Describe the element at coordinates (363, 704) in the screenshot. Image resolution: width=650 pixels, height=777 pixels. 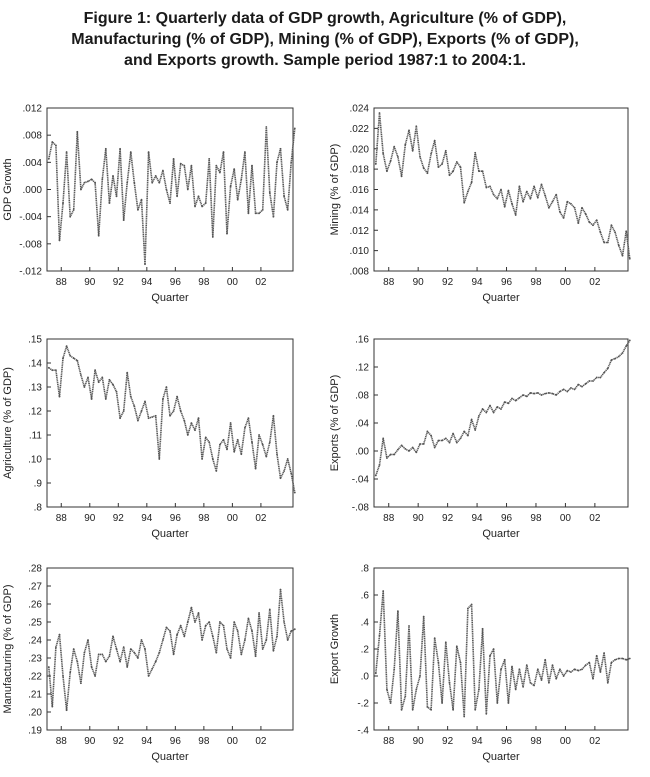
I see `y-tick-label: -.2` at that location.